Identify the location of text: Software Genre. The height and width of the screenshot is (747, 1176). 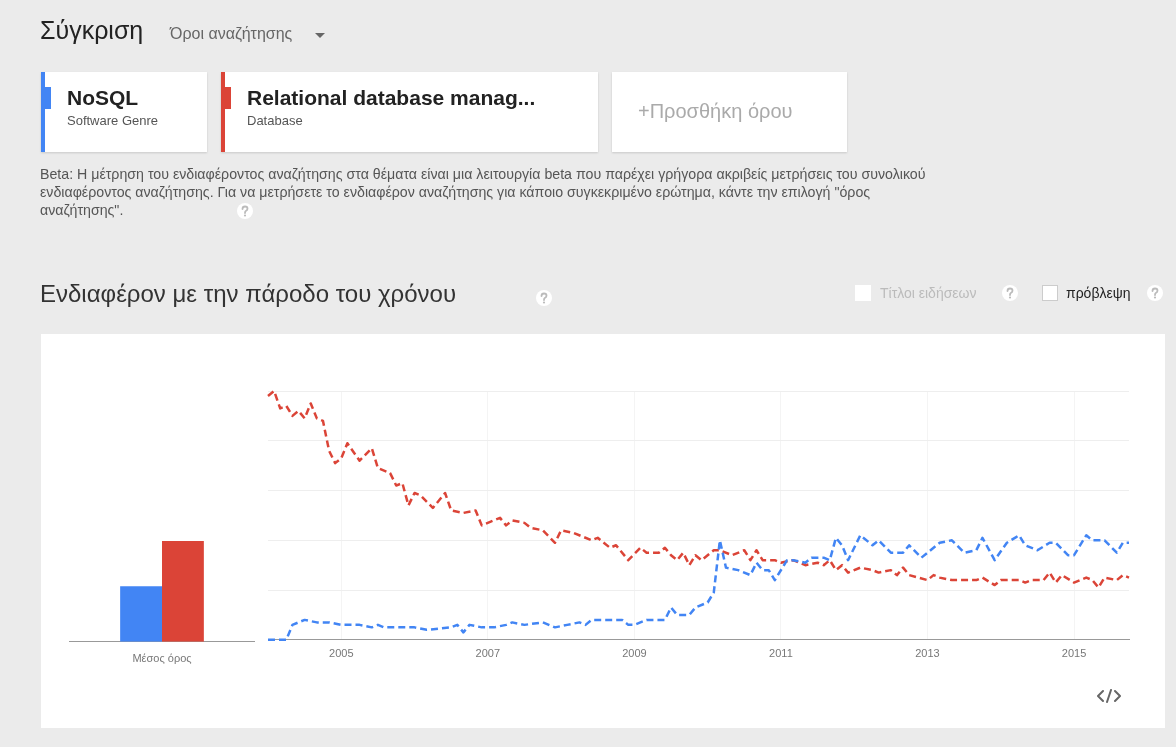
(113, 120).